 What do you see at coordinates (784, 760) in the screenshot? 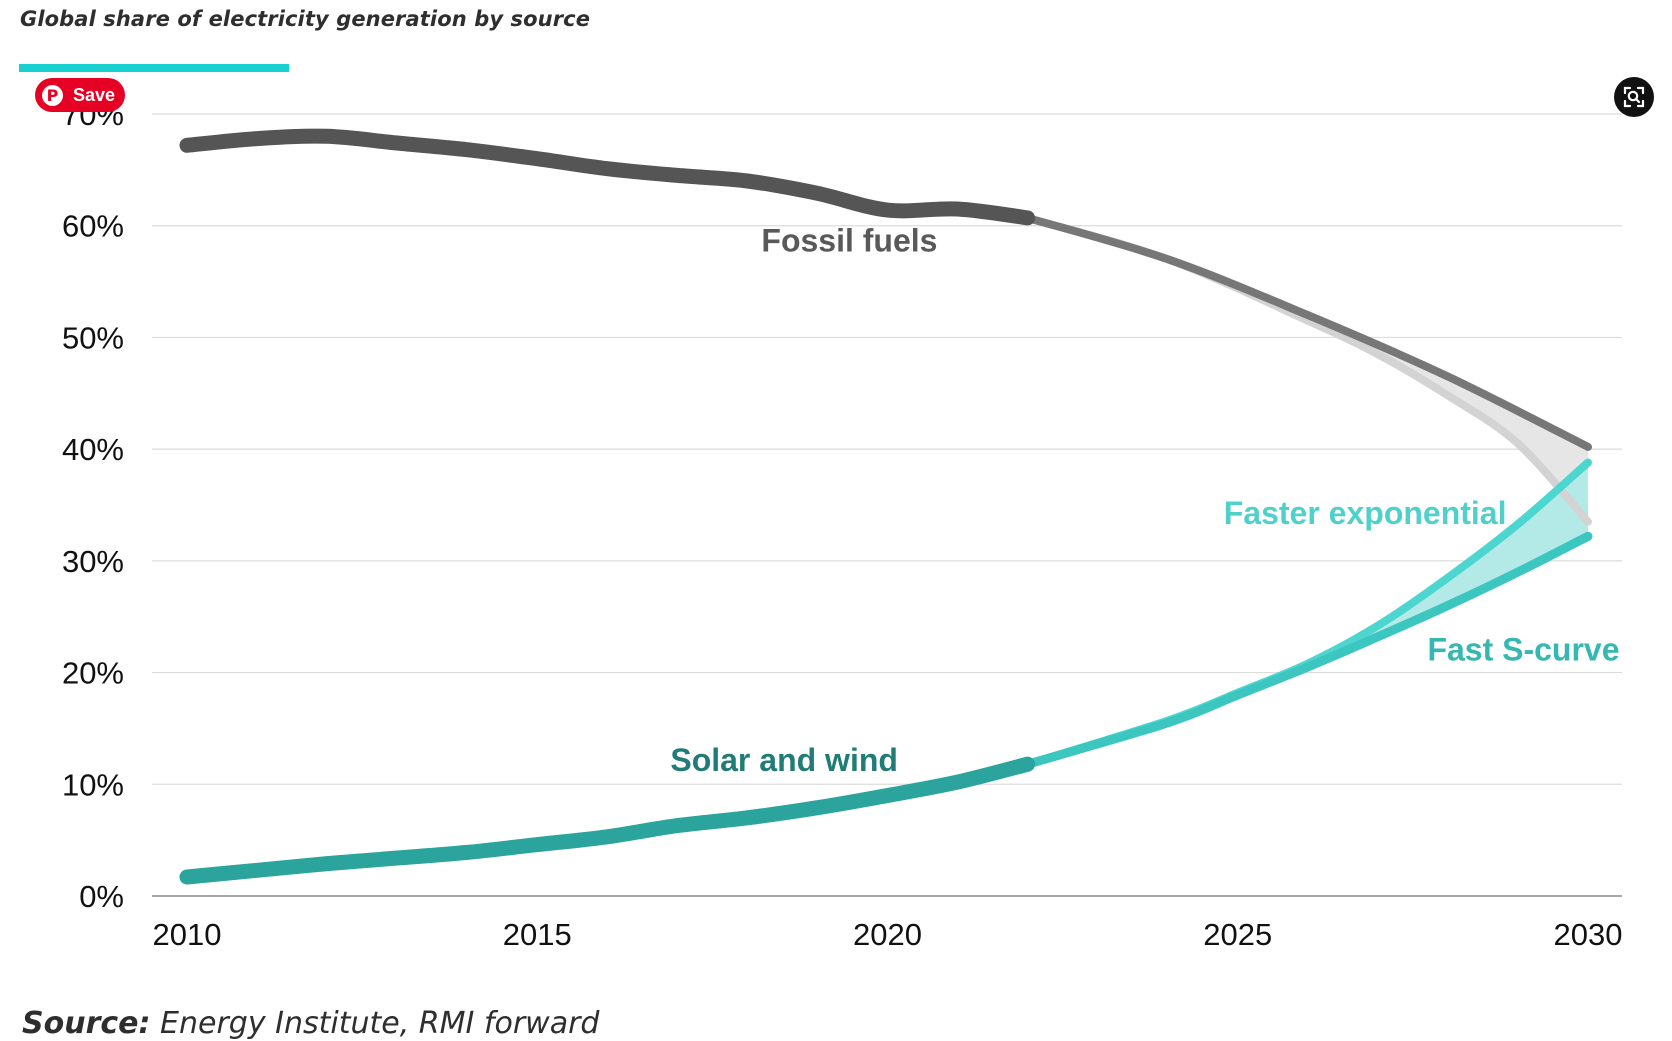
I see `label-solar-and-wind: Solar and wind` at bounding box center [784, 760].